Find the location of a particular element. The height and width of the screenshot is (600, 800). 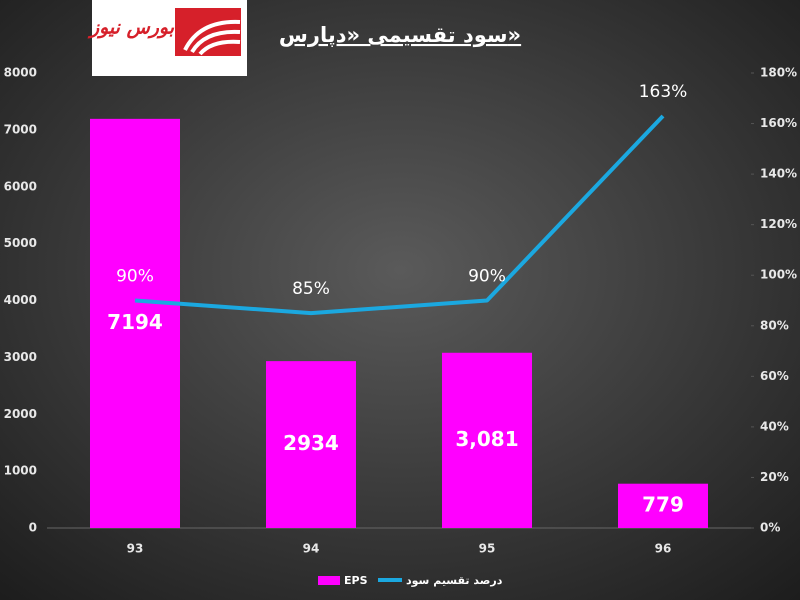

bar-label: 3,081 is located at coordinates (486, 439).